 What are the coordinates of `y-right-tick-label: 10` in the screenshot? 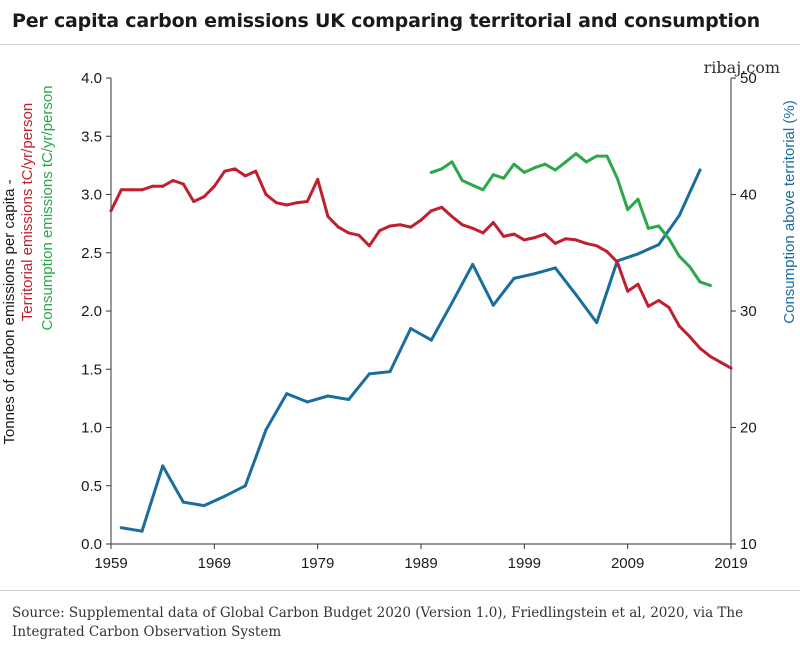 It's located at (748, 544).